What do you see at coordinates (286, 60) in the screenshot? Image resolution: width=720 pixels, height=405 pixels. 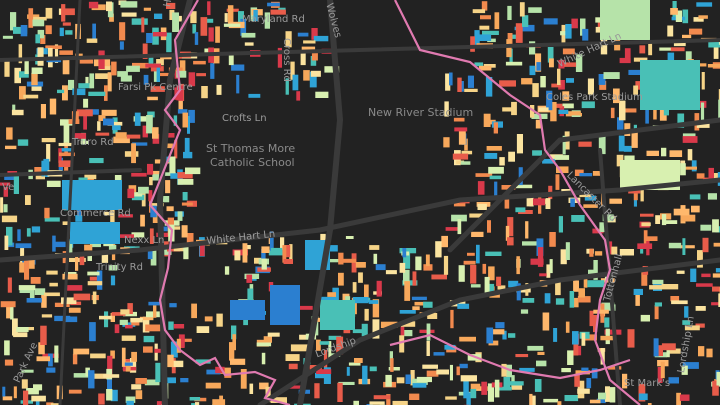 I see `label-cross-rd: Cross Rd` at bounding box center [286, 60].